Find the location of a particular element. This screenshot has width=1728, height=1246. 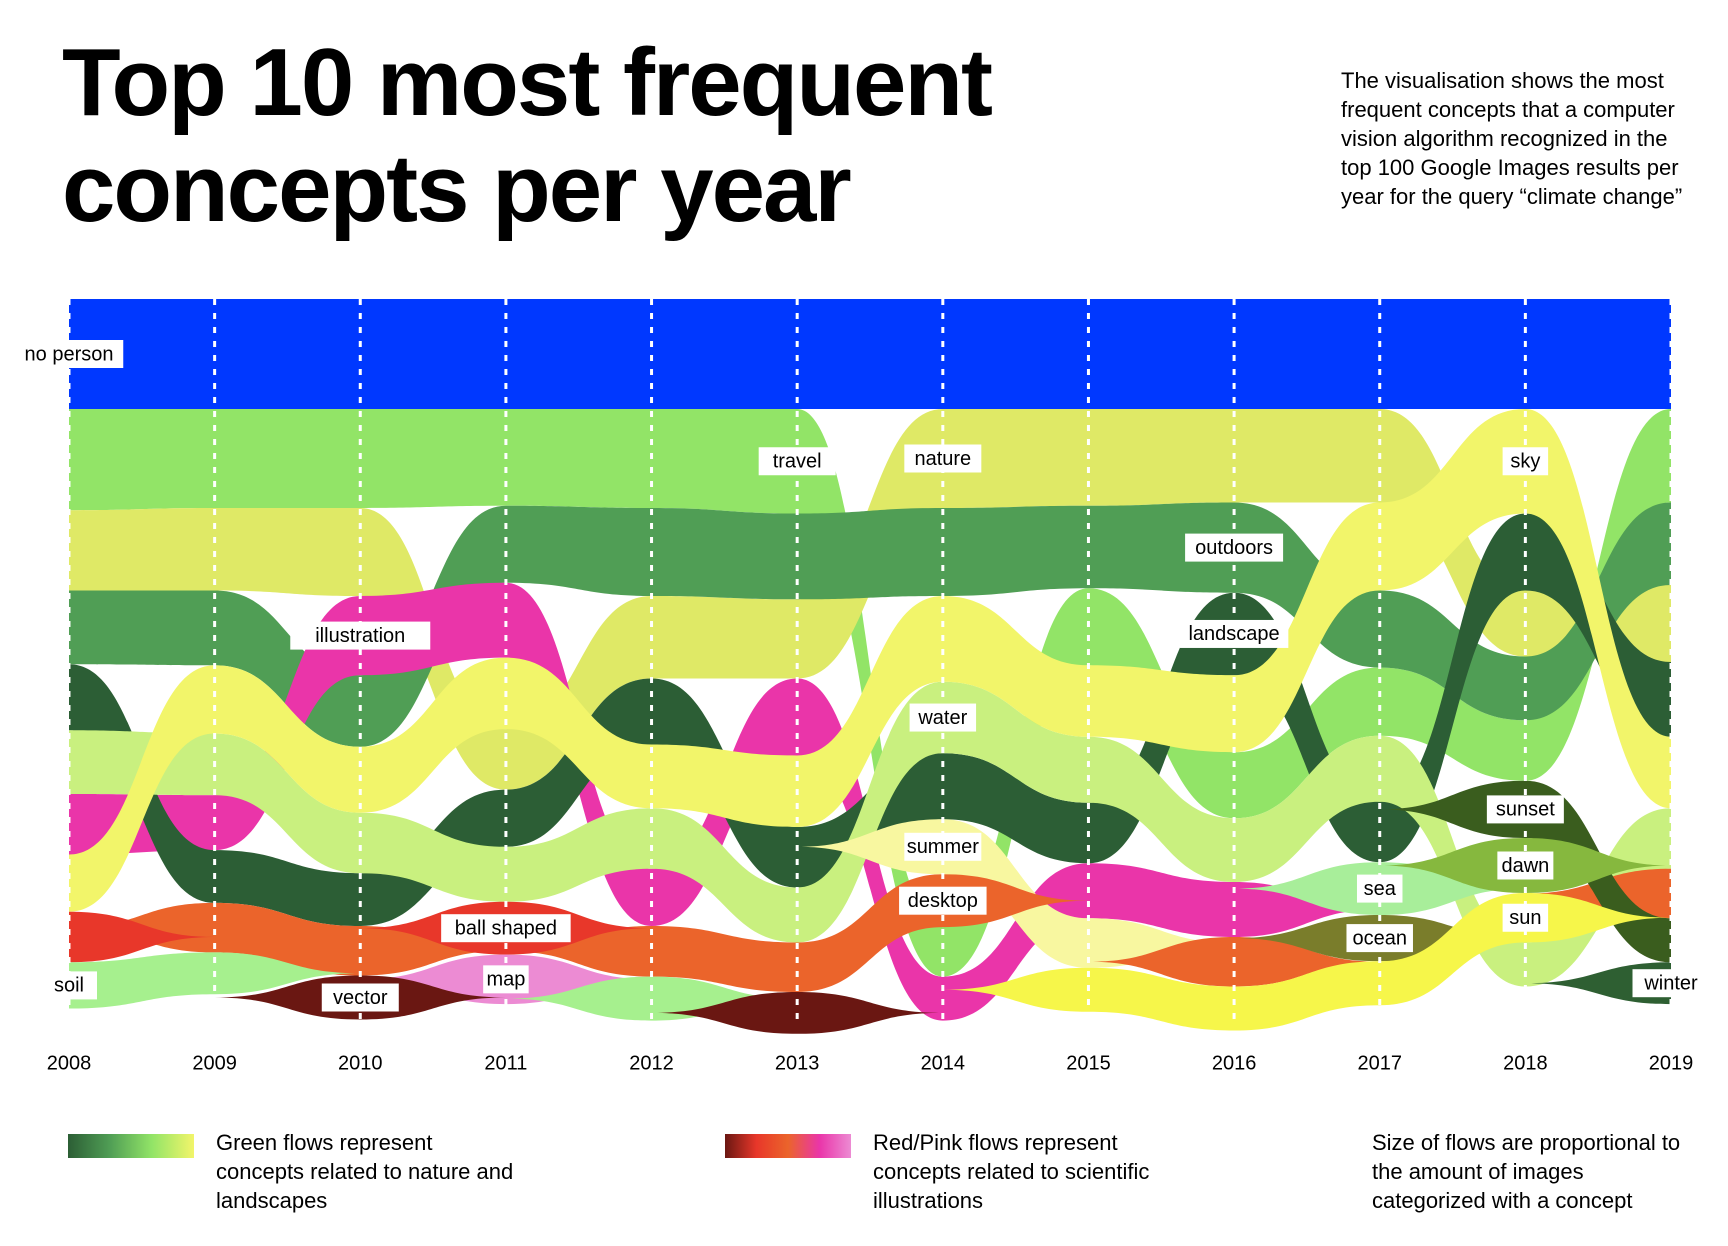

series-label: vector is located at coordinates (360, 998).